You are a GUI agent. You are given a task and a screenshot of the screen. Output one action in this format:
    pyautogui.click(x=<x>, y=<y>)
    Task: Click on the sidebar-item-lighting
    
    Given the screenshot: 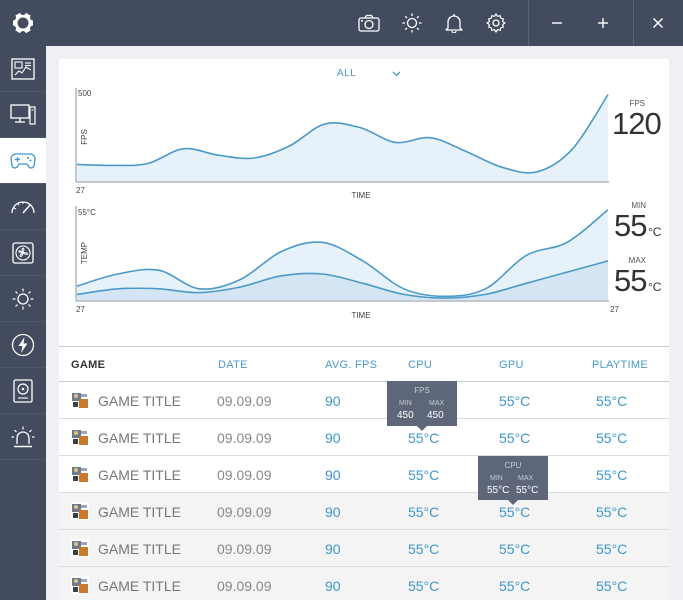 What is the action you would take?
    pyautogui.click(x=23, y=299)
    